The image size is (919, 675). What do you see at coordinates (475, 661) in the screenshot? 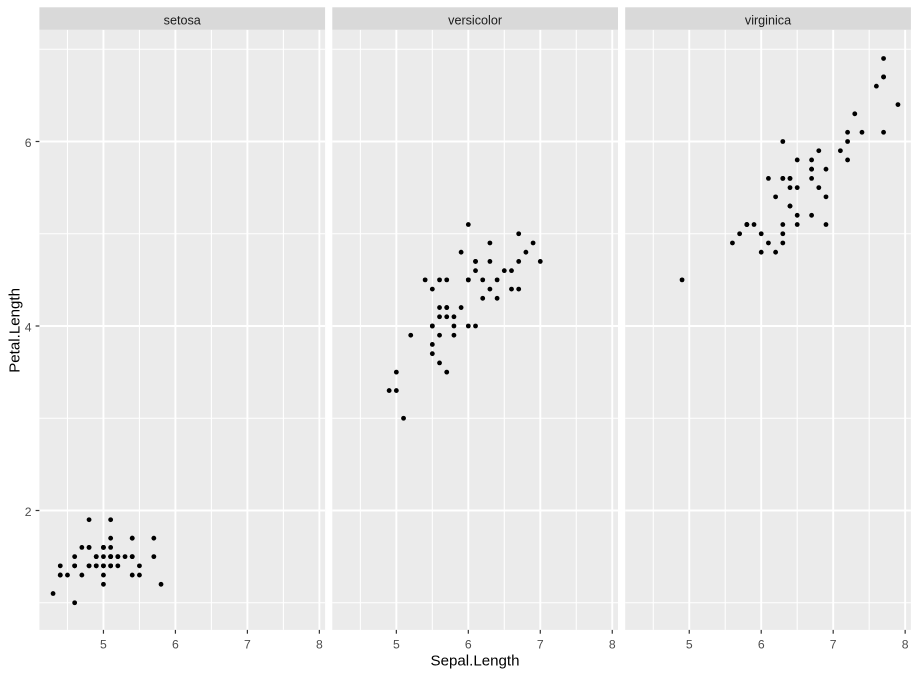
I see `svg-text: Sepal.Length` at bounding box center [475, 661].